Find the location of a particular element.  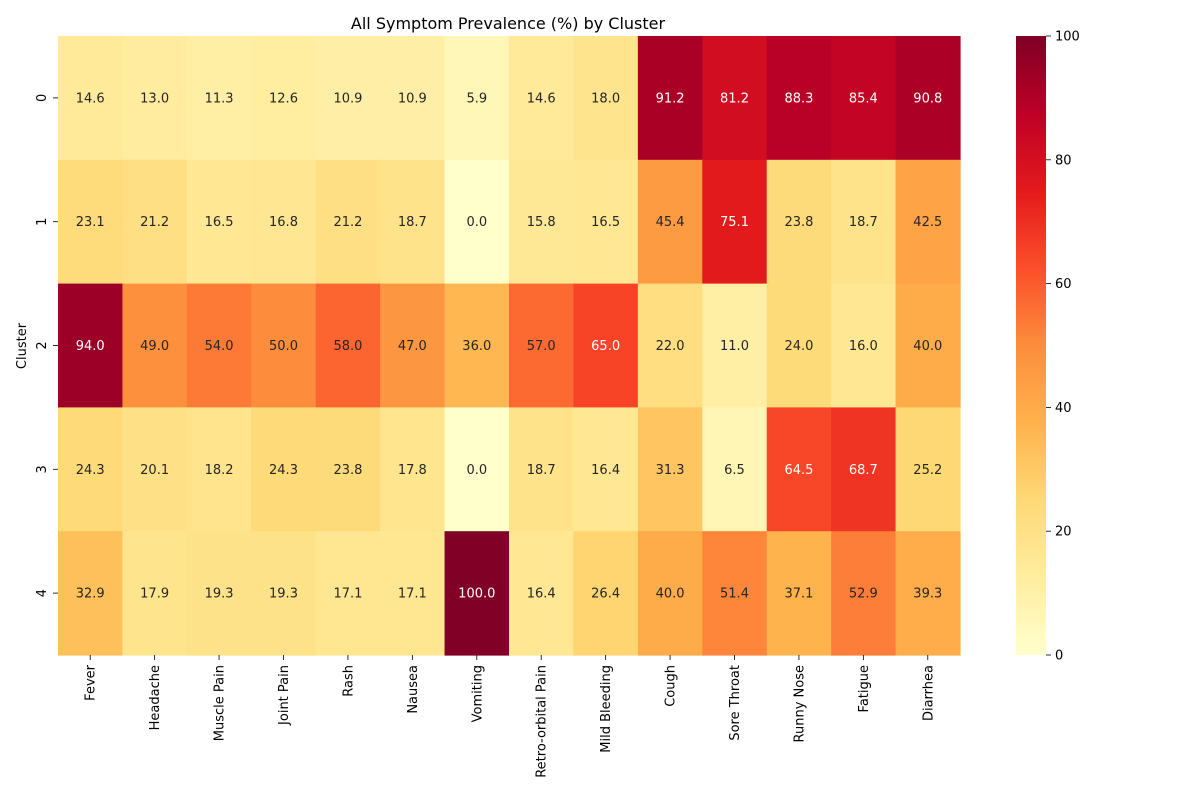

x-tick-label: Joint Pain is located at coordinates (284, 695).